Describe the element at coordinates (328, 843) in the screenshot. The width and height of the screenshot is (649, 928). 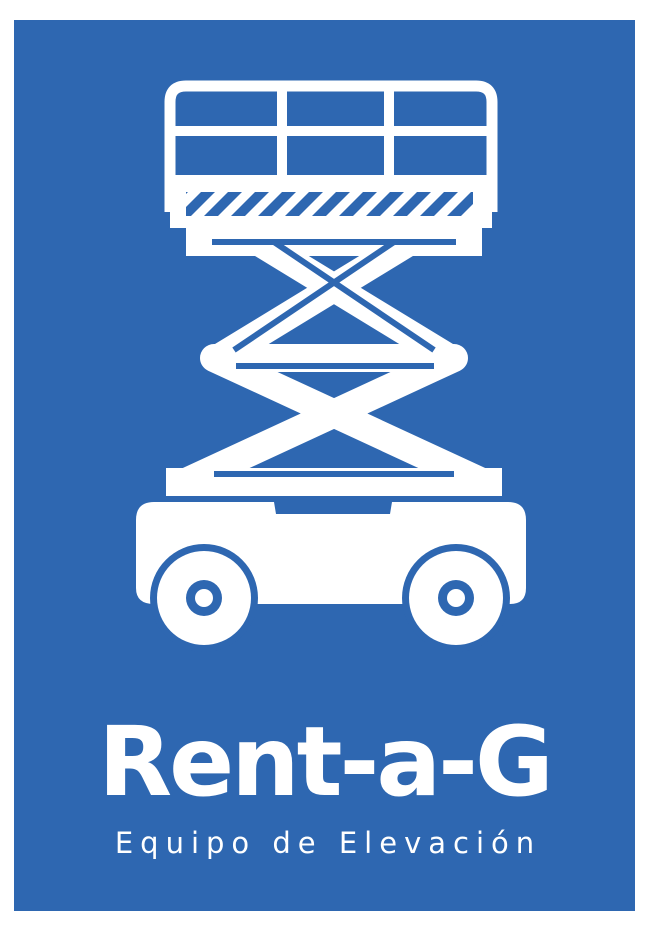
I see `brand-tagline: Equipo de Elevación` at that location.